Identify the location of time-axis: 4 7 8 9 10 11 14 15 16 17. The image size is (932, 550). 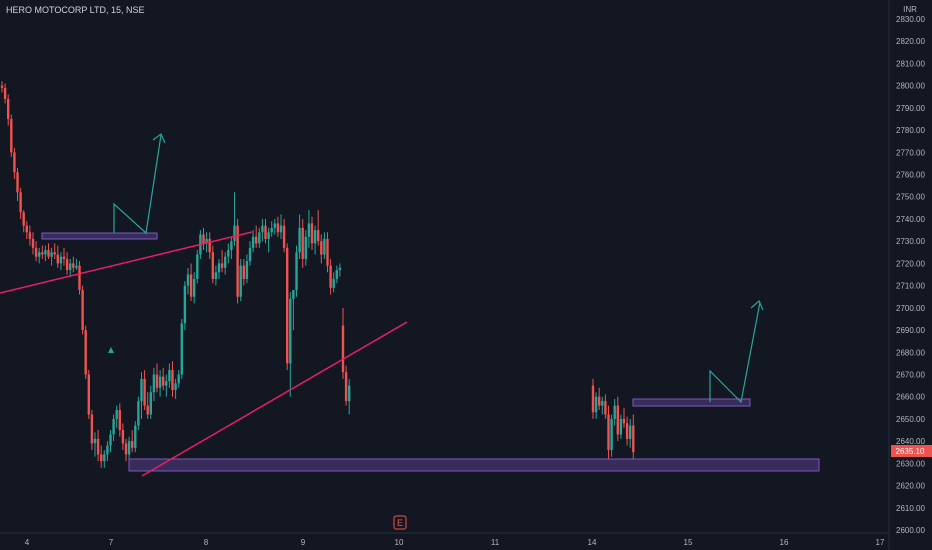
(455, 542).